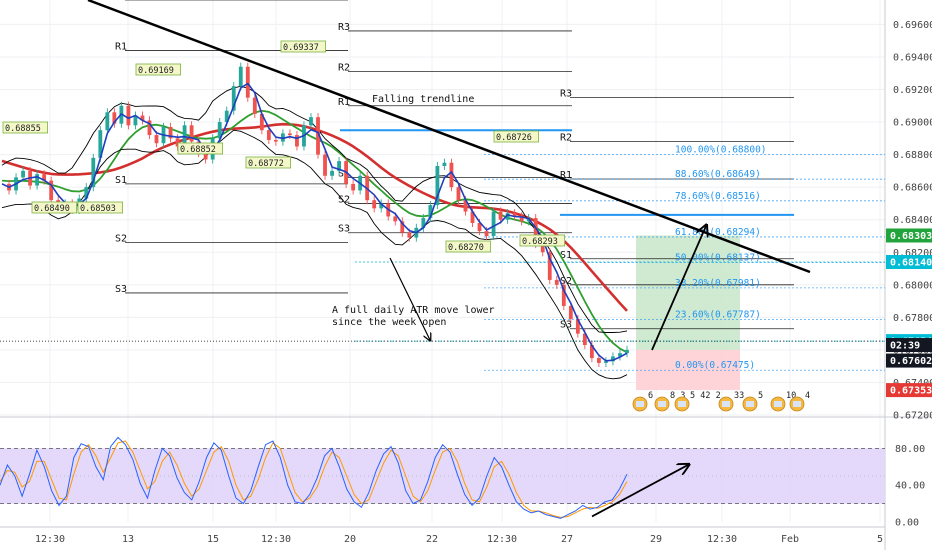 The image size is (932, 554). I want to click on time-tick-10: Feb, so click(790, 539).